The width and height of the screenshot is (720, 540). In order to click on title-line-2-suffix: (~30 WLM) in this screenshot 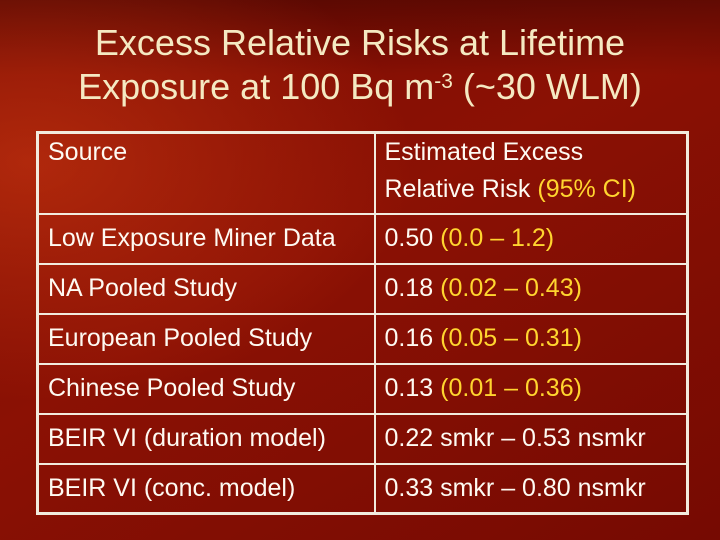, I will do `click(547, 86)`.